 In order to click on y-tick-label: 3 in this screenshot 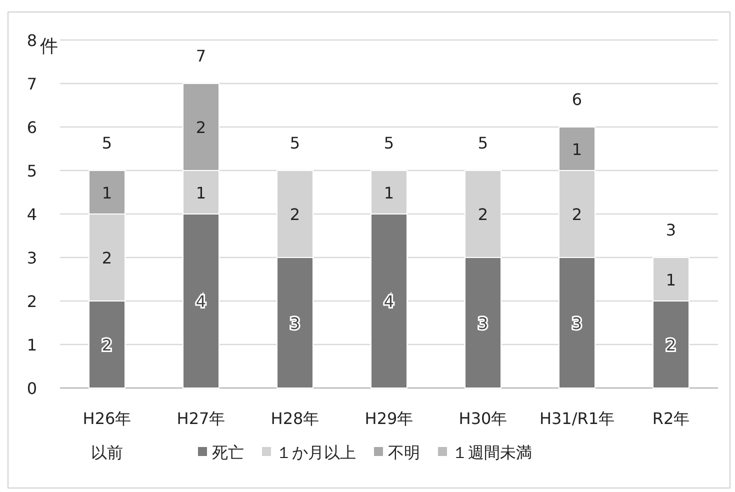, I will do `click(32, 258)`.